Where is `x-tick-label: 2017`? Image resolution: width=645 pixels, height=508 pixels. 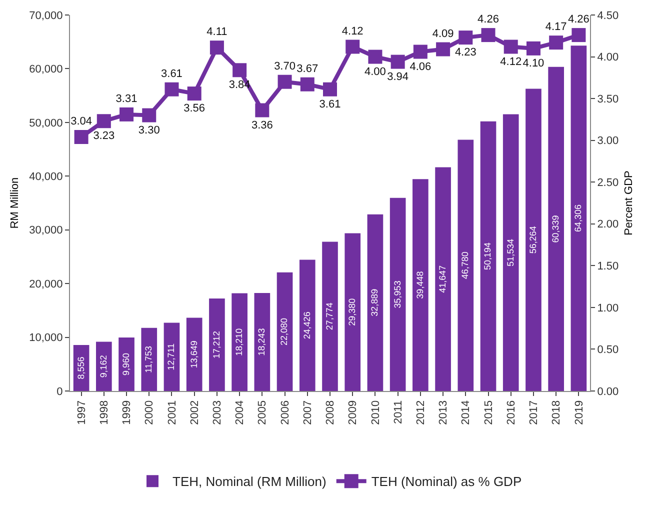 x-tick-label: 2017 is located at coordinates (534, 412).